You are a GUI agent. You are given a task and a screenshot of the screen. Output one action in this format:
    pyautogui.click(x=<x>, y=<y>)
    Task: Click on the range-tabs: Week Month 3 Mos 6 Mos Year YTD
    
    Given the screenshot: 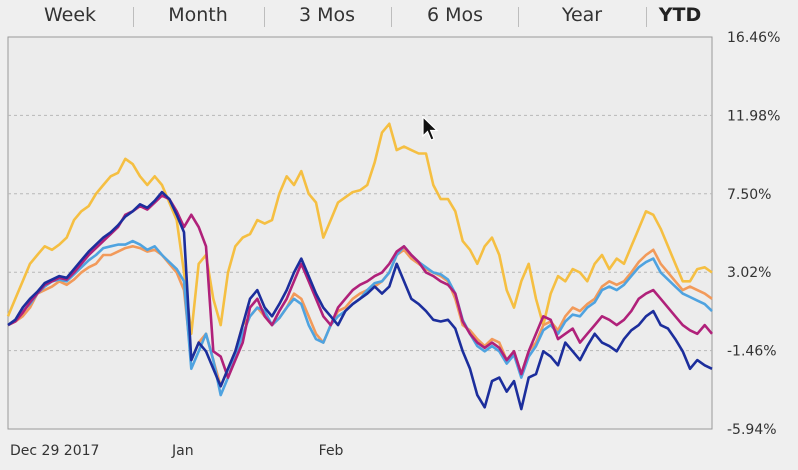 What is the action you would take?
    pyautogui.click(x=356, y=17)
    